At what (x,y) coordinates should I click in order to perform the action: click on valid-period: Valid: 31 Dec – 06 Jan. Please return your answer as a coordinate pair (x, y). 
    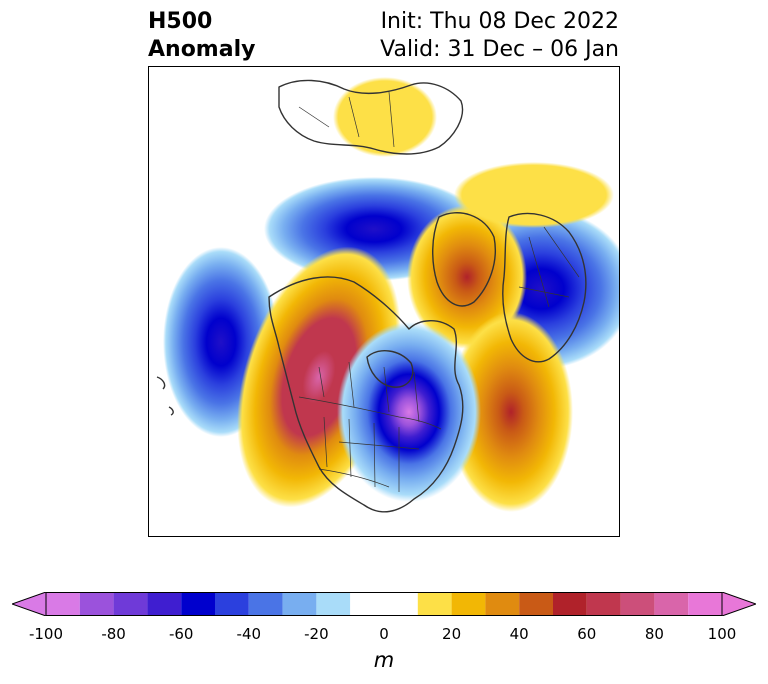
    Looking at the image, I should click on (499, 49).